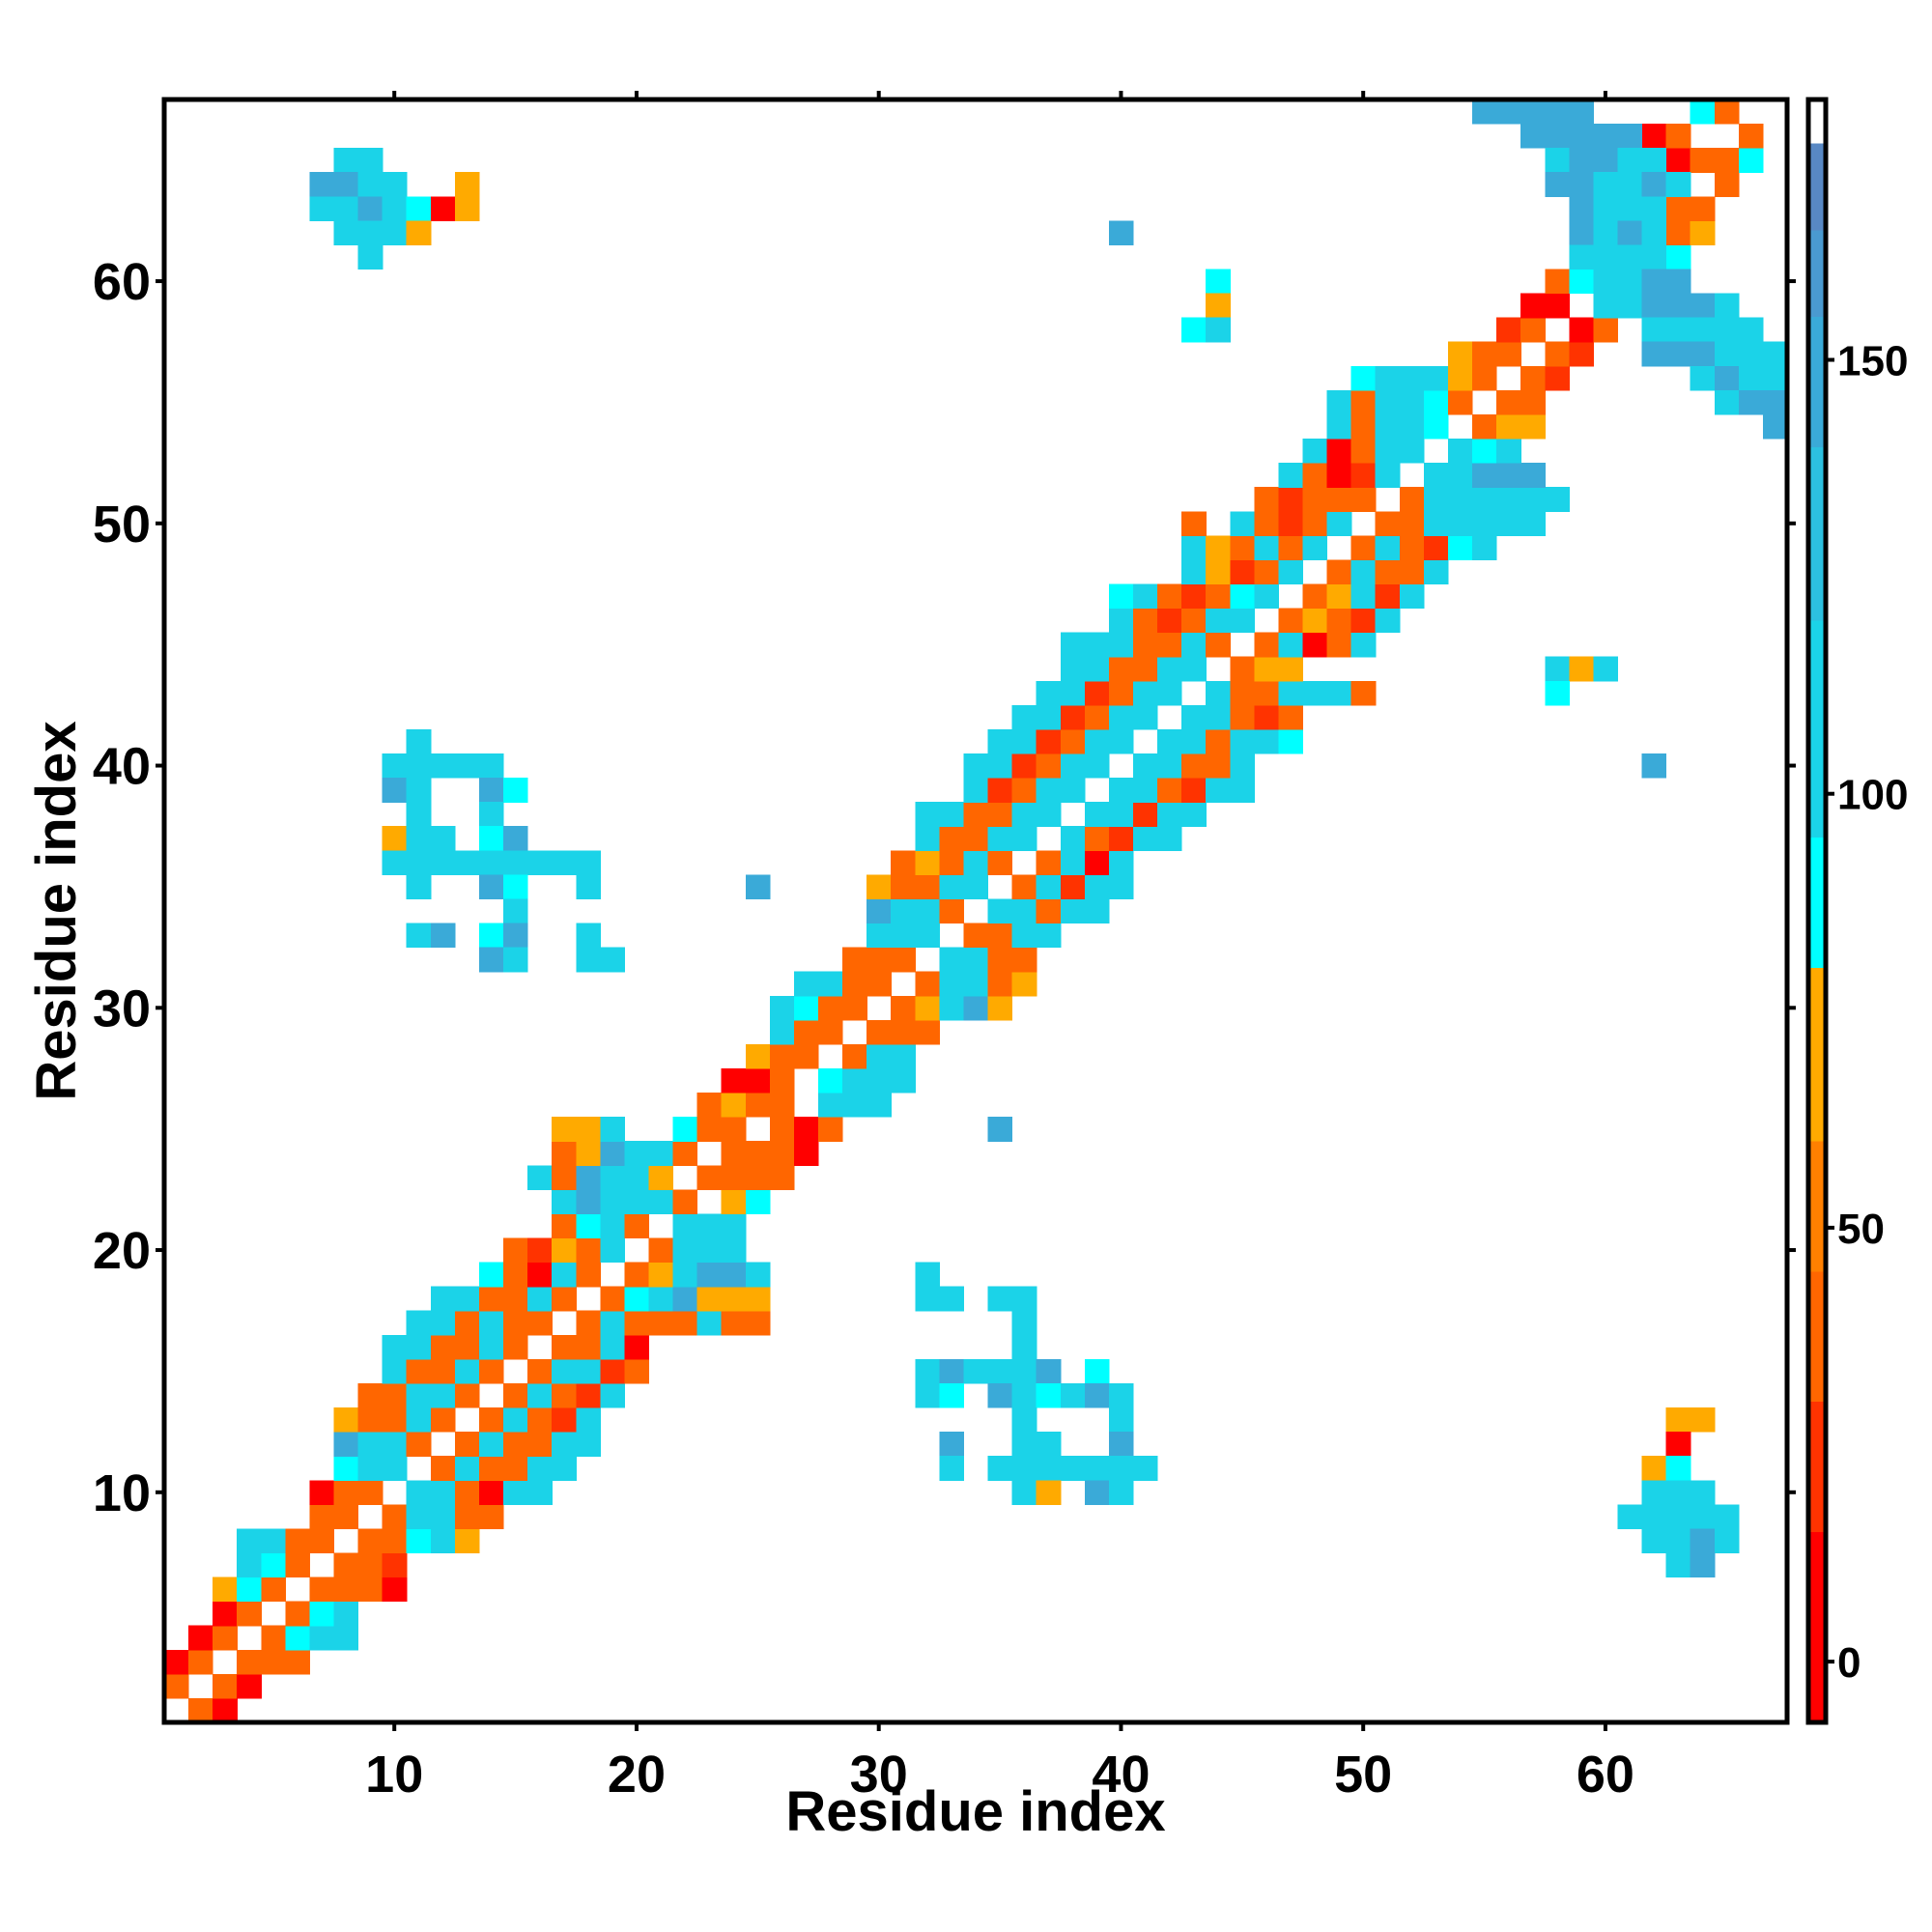  Describe the element at coordinates (394, 209) in the screenshot. I see `cluster-cluster-n-c-terminal-upper-left` at that location.